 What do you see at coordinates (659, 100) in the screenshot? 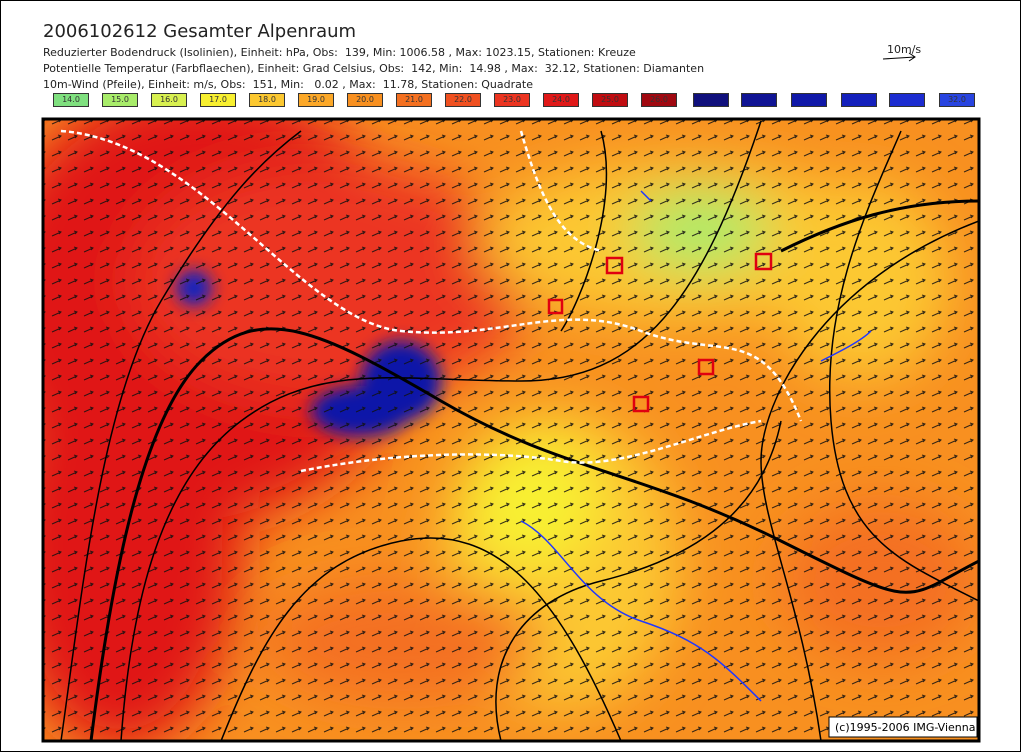
I see `legend-swatch: 26.0` at bounding box center [659, 100].